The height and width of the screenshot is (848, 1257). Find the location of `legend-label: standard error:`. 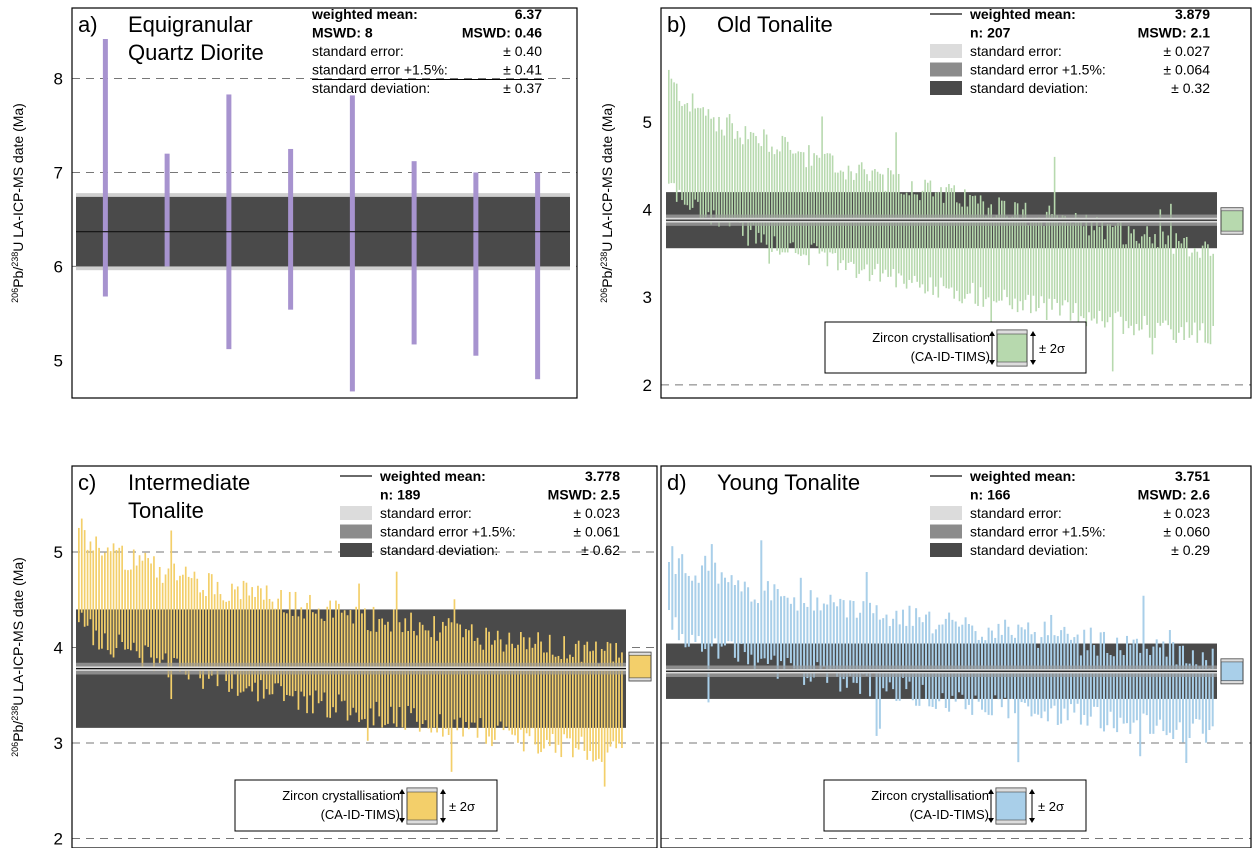

legend-label: standard error: is located at coordinates (426, 513).